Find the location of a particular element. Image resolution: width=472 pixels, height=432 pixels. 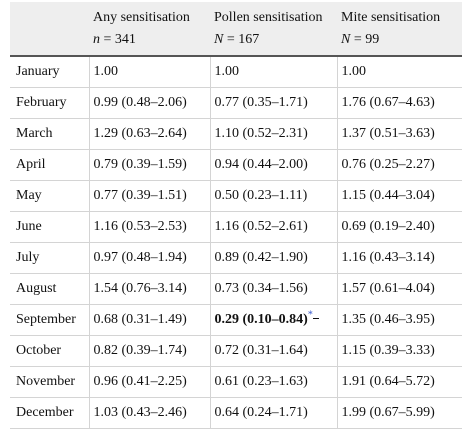

cell-month-value: November is located at coordinates (46, 381).